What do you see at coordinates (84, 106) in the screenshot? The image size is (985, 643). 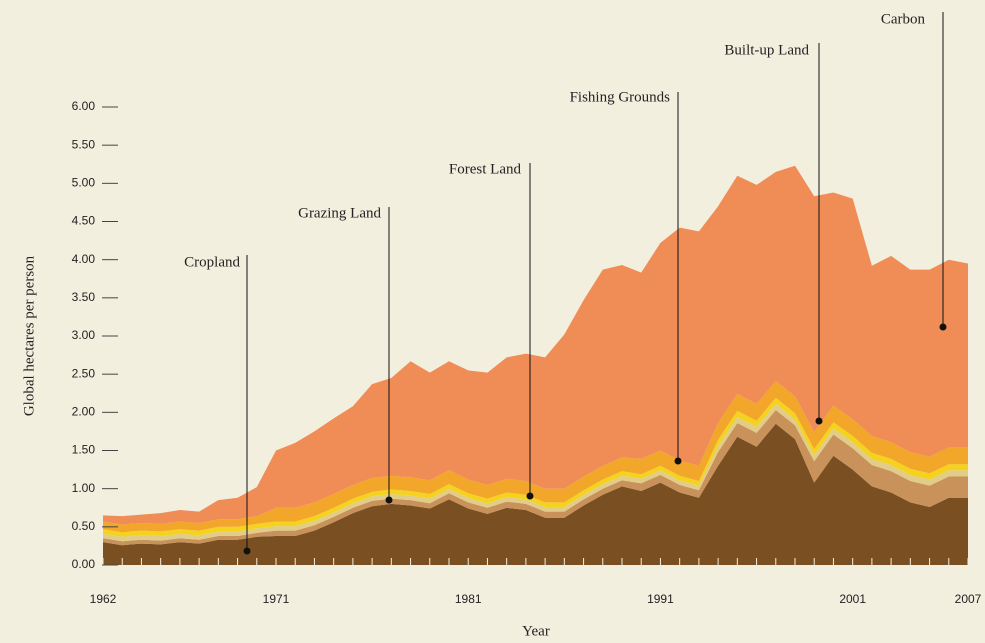 I see `y-tick-label: 6.00` at bounding box center [84, 106].